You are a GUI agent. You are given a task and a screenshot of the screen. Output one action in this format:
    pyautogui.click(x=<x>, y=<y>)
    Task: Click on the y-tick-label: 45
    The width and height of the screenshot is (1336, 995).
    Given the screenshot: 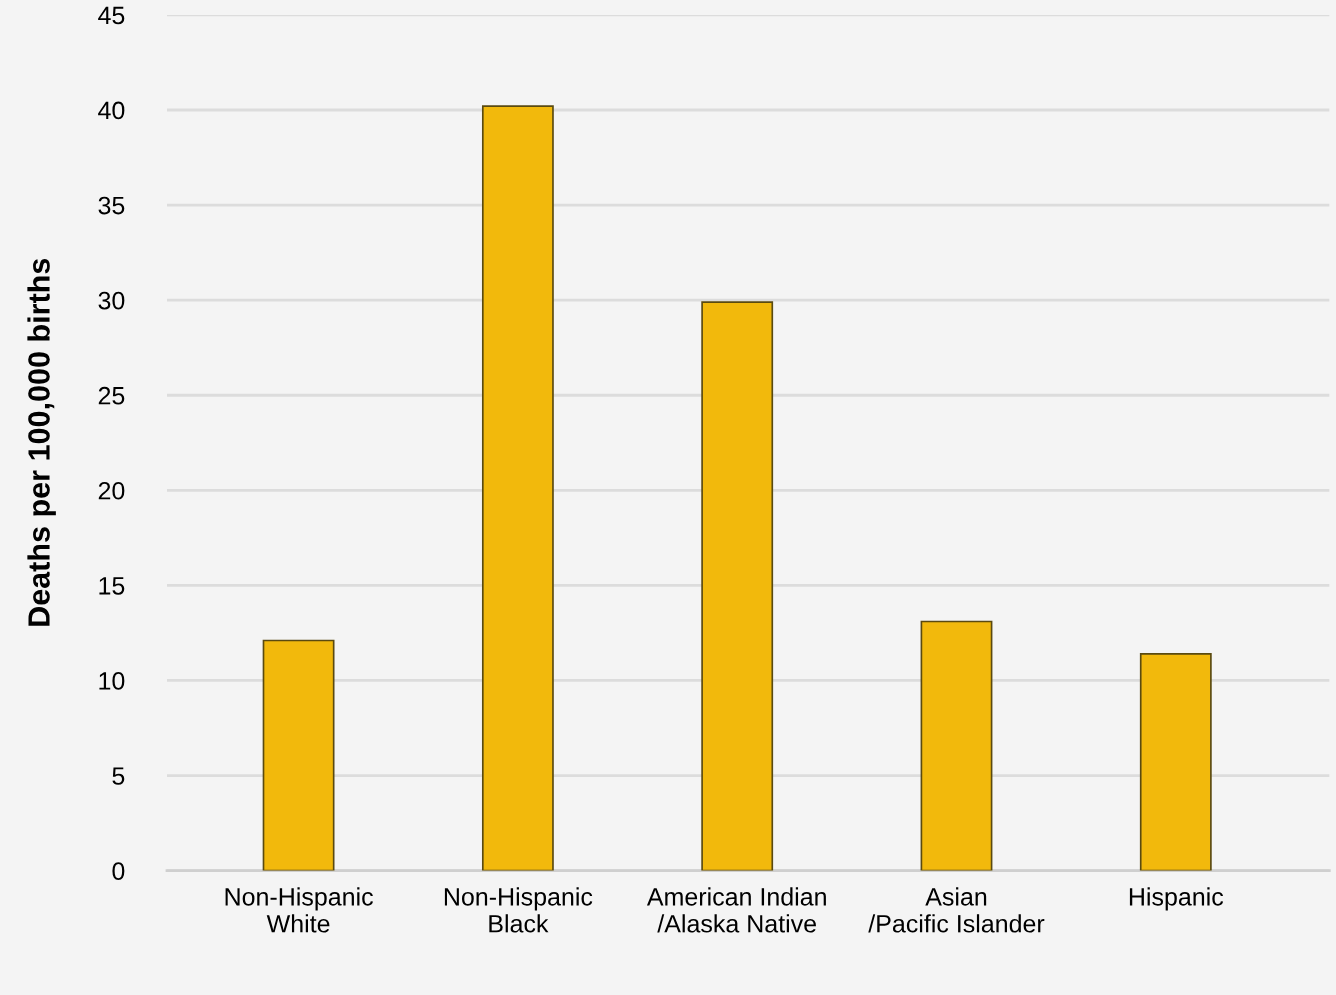 What is the action you would take?
    pyautogui.click(x=111, y=15)
    